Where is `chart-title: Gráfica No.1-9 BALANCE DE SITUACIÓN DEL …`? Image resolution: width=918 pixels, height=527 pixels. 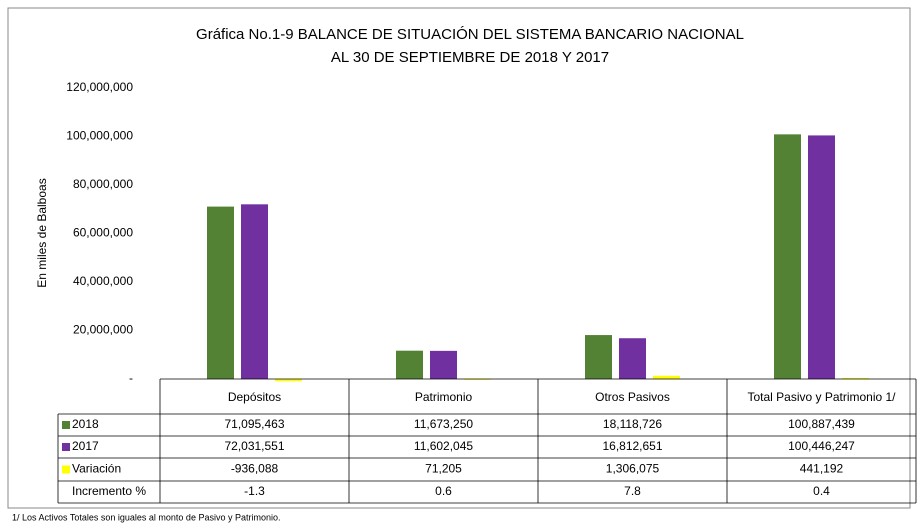 chart-title: Gráfica No.1-9 BALANCE DE SITUACIÓN DEL … is located at coordinates (470, 34).